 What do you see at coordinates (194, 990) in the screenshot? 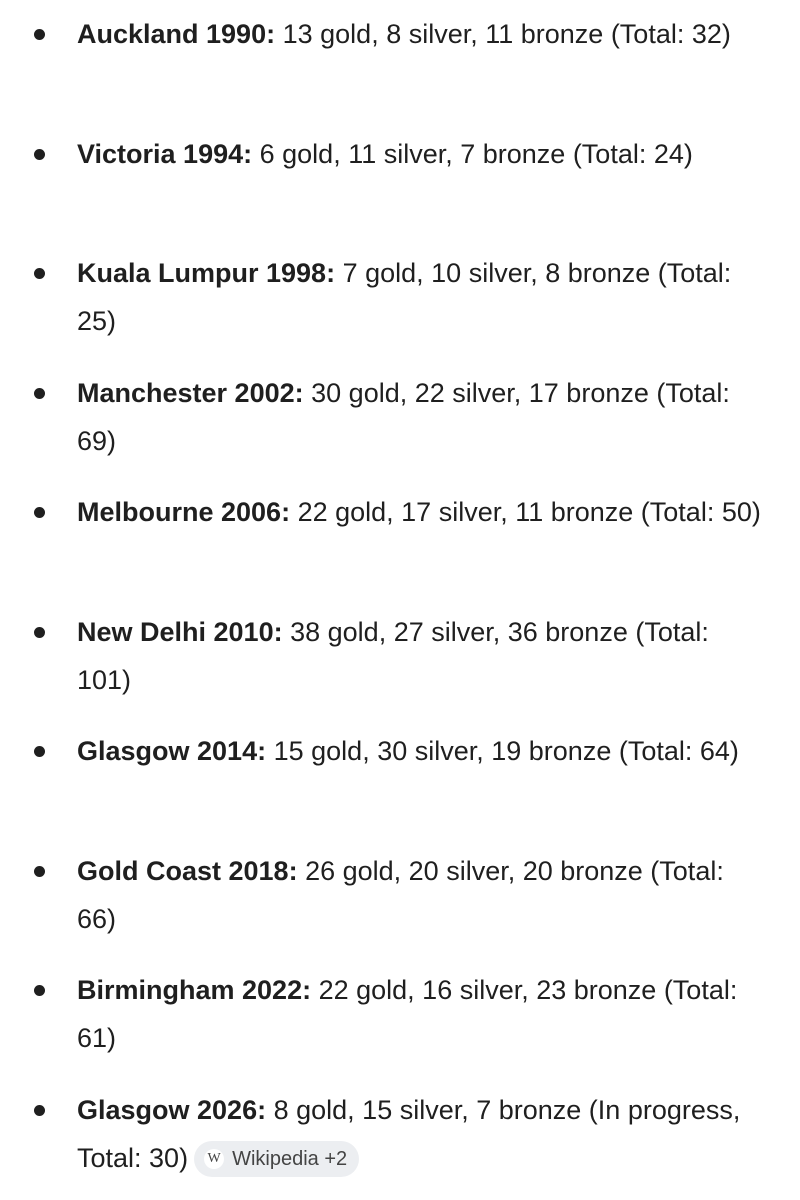
I see `item-label: Birmingham 2022:` at bounding box center [194, 990].